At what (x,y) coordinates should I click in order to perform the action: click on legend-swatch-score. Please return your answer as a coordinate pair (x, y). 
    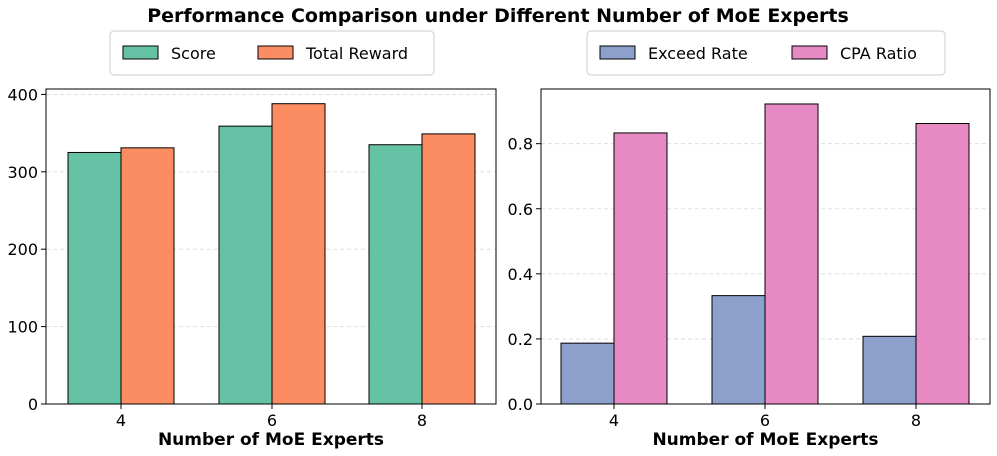
    Looking at the image, I should click on (140, 52).